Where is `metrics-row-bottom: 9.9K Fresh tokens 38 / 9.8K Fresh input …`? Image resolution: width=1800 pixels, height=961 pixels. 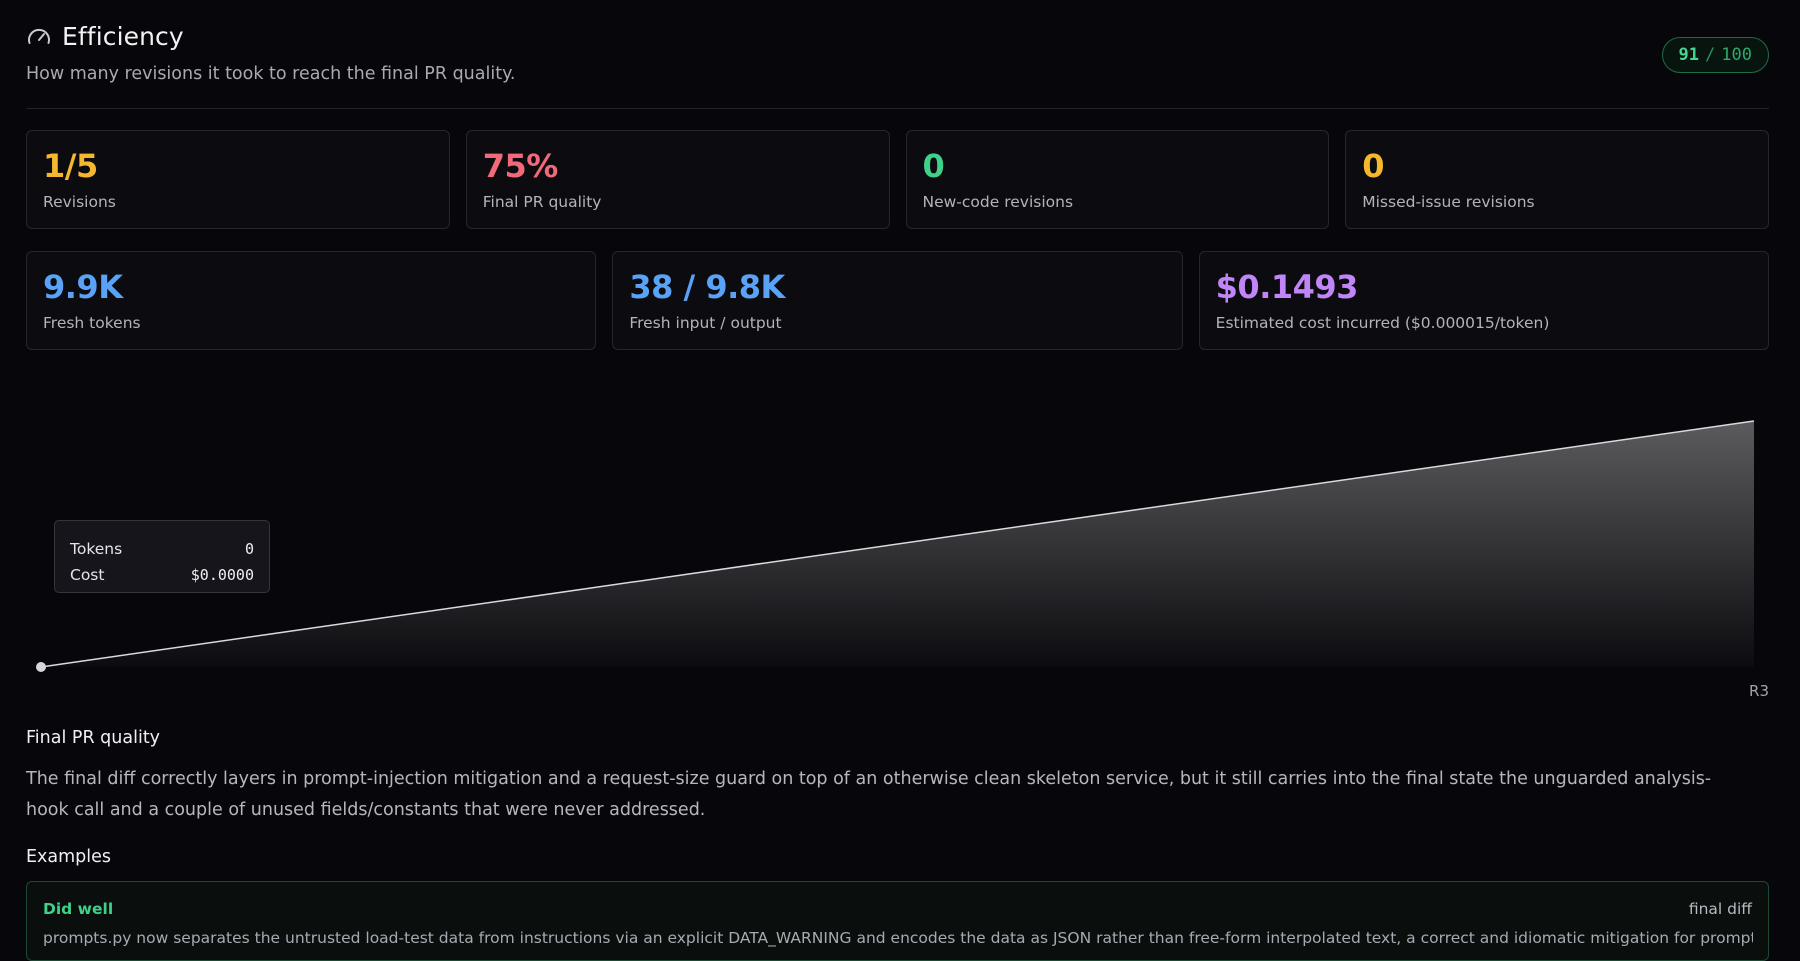
metrics-row-bottom: 9.9K Fresh tokens 38 / 9.8K Fresh input … is located at coordinates (897, 300).